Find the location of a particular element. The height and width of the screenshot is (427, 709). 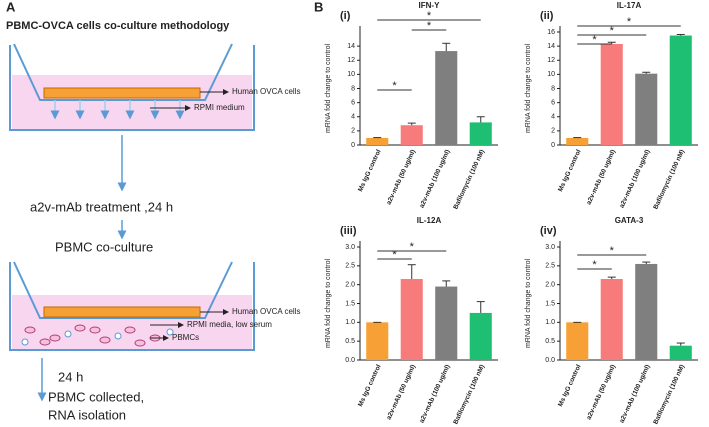

step: RNA isolation is located at coordinates (87, 414).